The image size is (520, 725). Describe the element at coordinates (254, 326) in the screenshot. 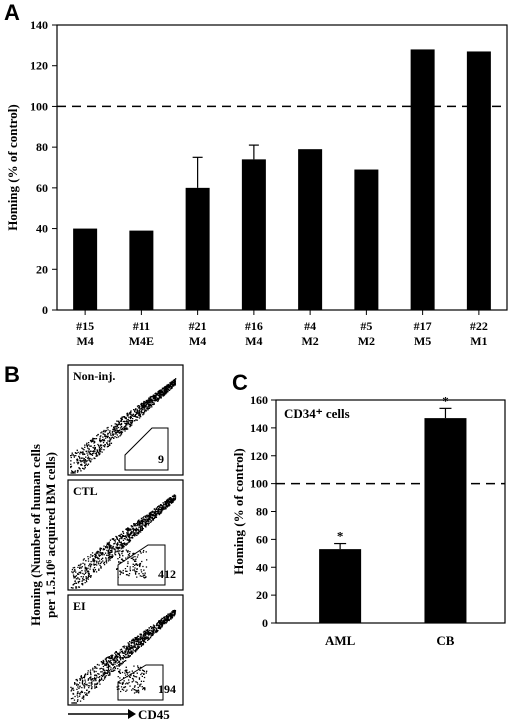

I see `x-tick-label: #16` at that location.